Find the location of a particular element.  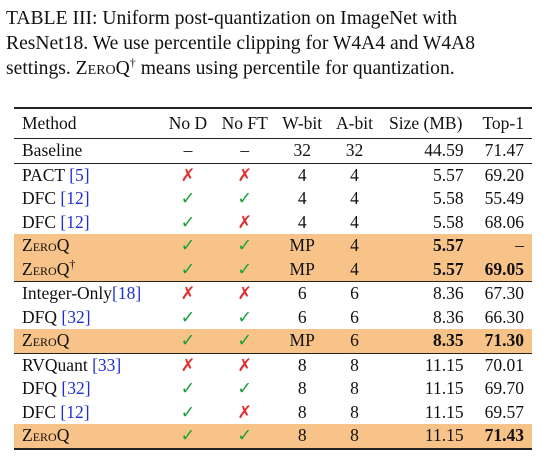

w-bit-value: 8 is located at coordinates (302, 388).